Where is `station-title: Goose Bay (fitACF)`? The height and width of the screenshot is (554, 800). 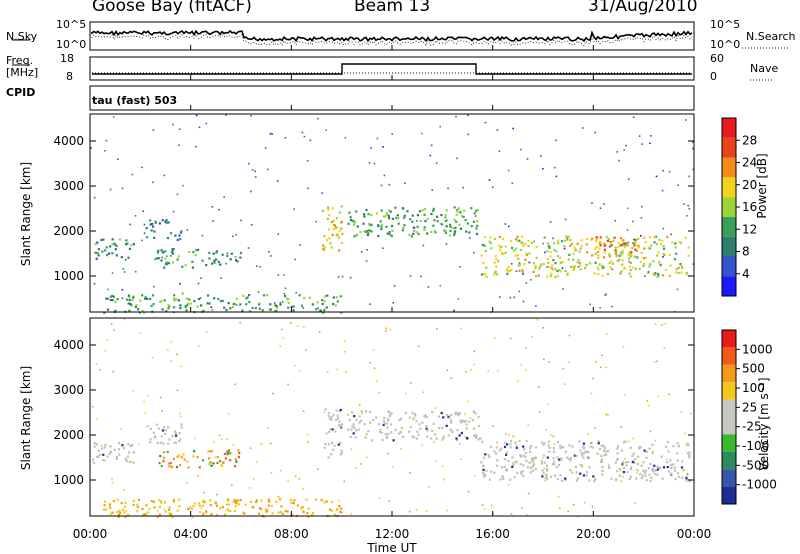
station-title: Goose Bay (fitACF) is located at coordinates (172, 8).